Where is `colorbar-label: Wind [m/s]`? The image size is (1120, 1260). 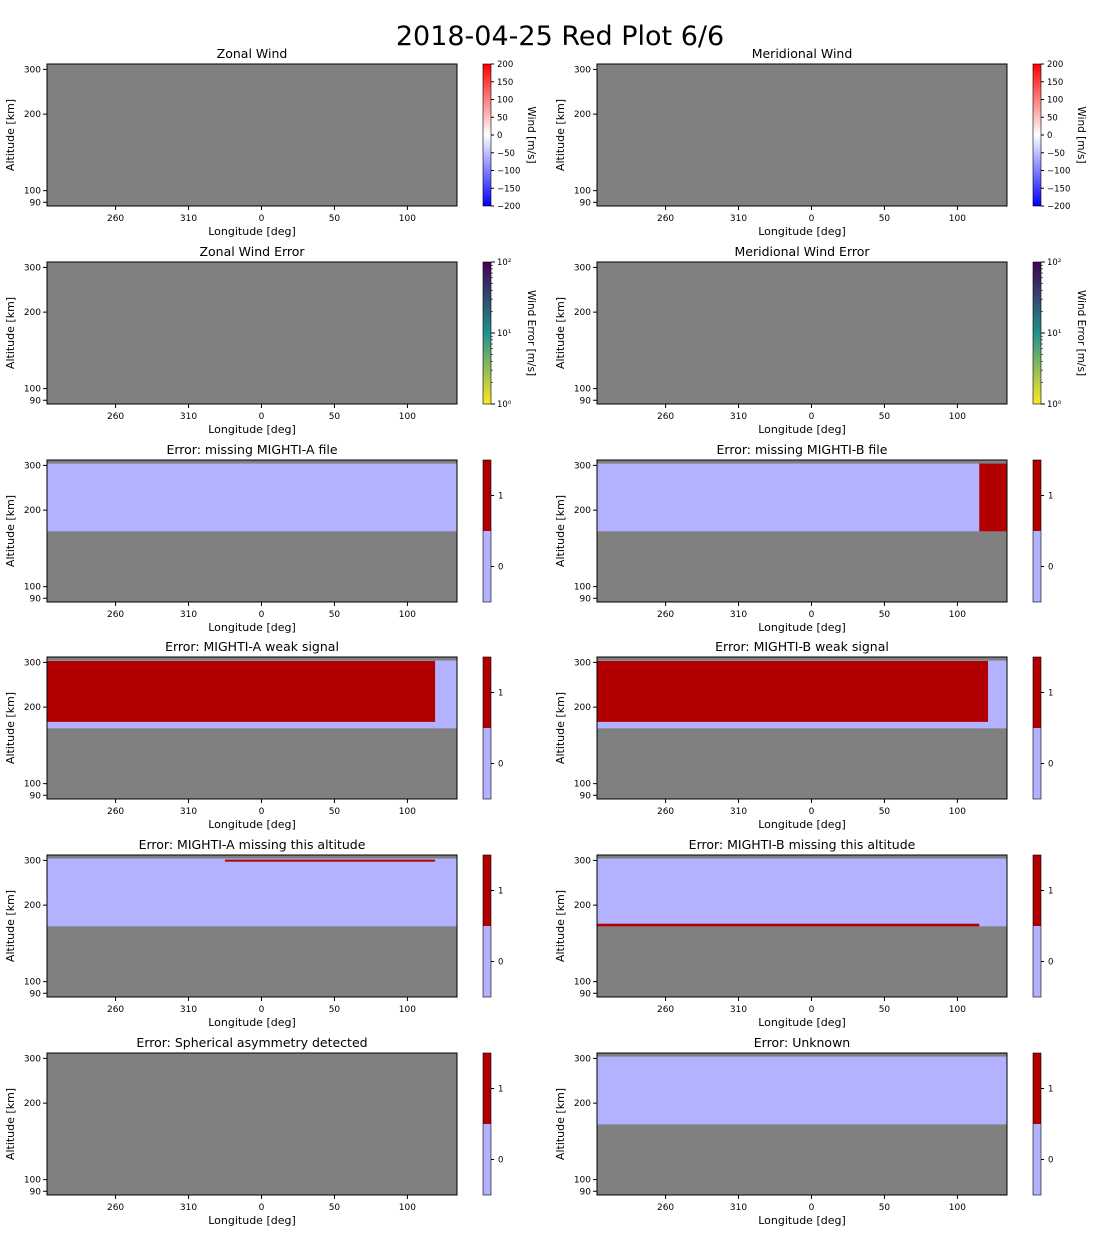 colorbar-label: Wind [m/s] is located at coordinates (1081, 134).